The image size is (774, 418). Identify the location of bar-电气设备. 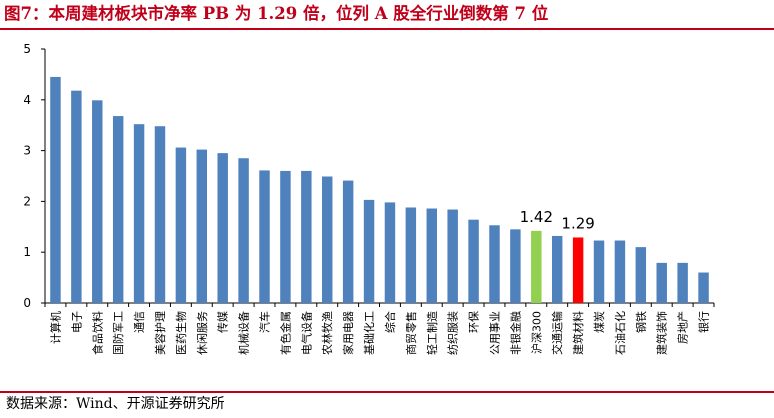
(306, 236).